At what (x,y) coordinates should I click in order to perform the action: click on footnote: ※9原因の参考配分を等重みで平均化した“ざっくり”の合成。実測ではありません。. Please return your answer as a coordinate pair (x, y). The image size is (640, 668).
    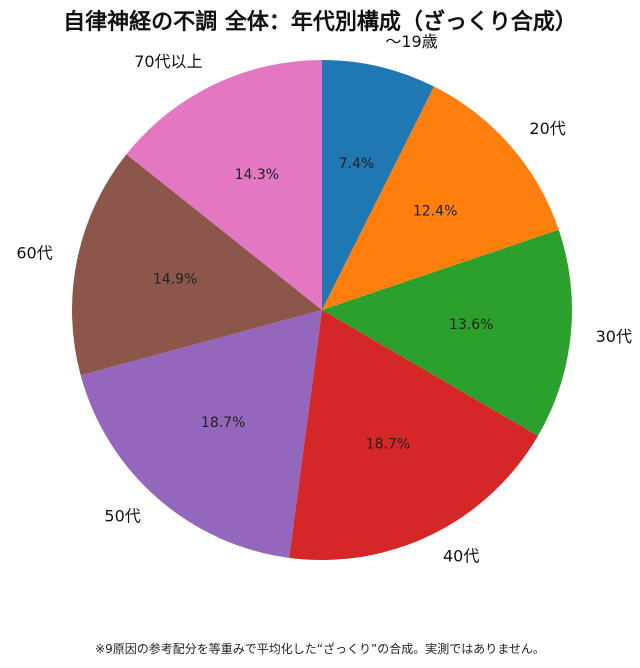
    Looking at the image, I should click on (320, 649).